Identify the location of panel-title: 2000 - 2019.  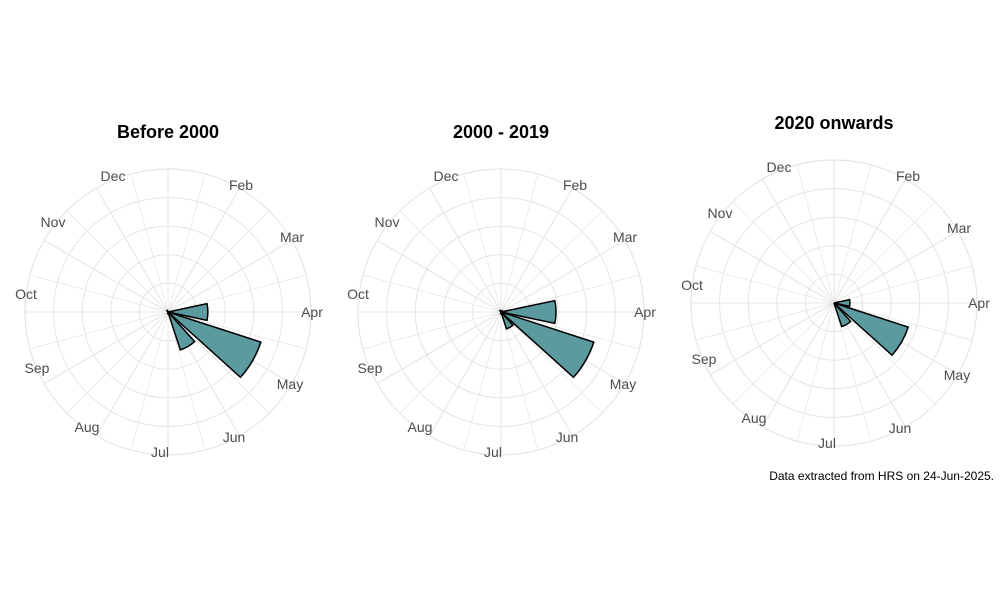
(501, 132).